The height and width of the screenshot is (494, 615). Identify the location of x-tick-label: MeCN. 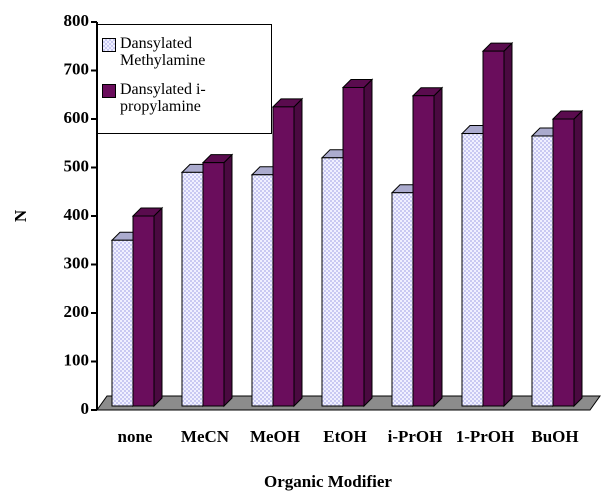
(205, 436).